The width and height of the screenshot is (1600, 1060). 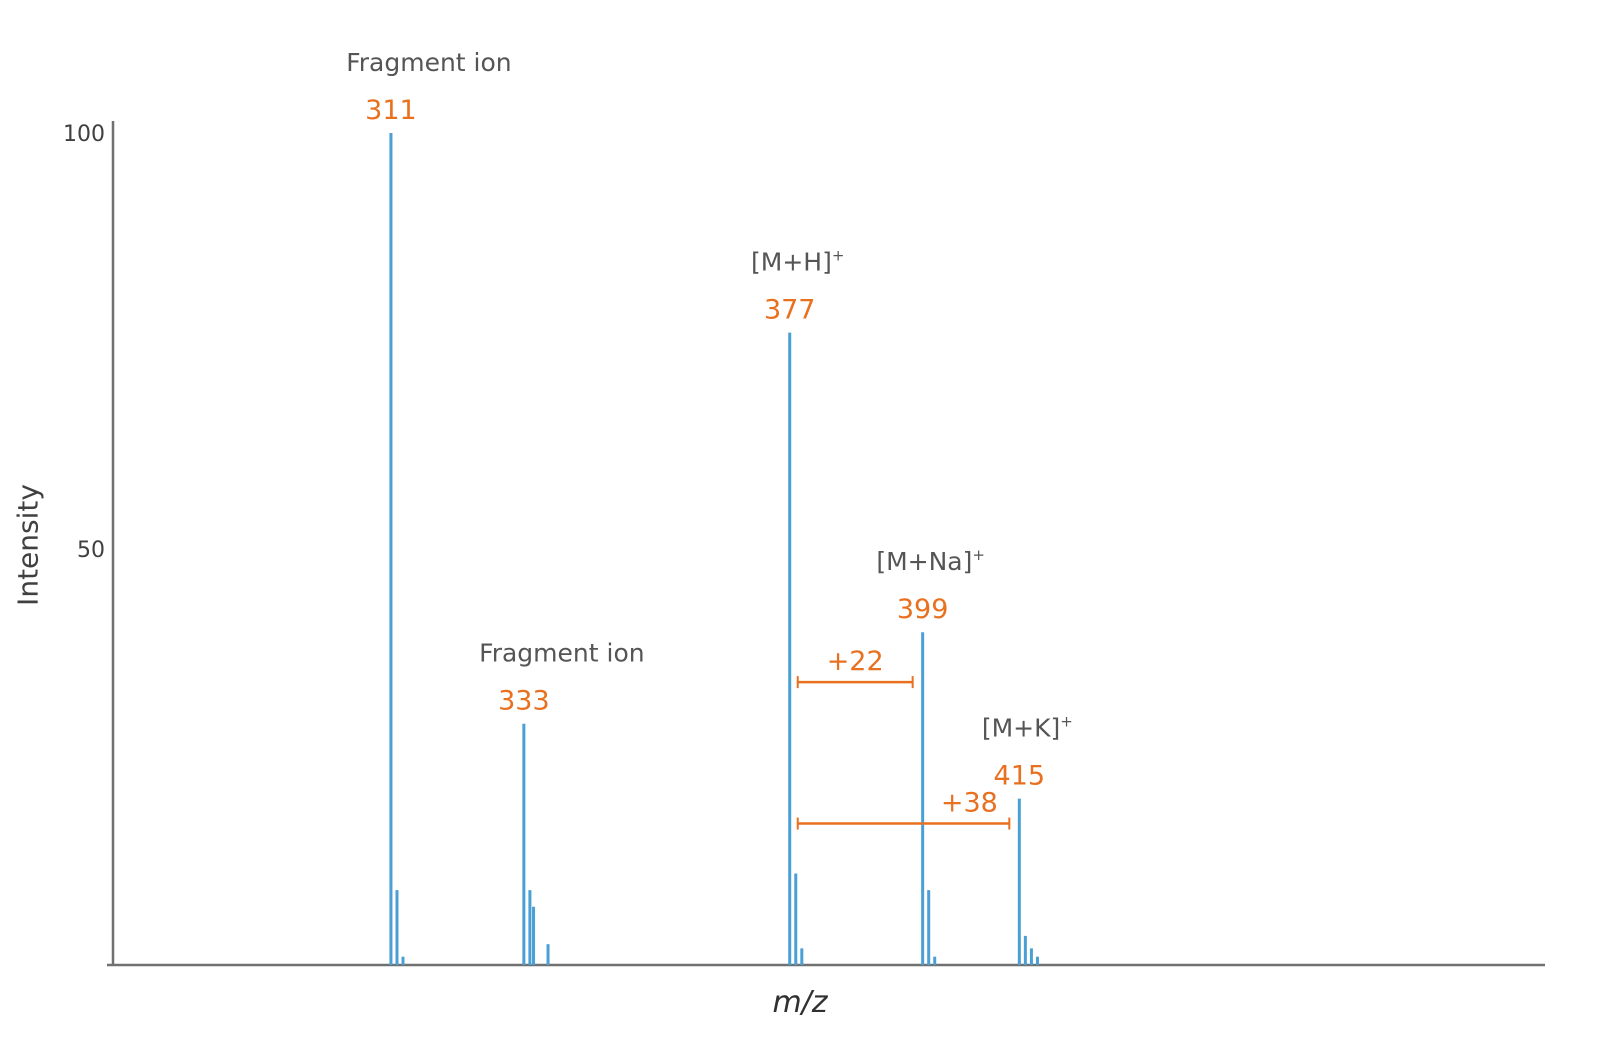 I want to click on difference-label: +22, so click(x=855, y=661).